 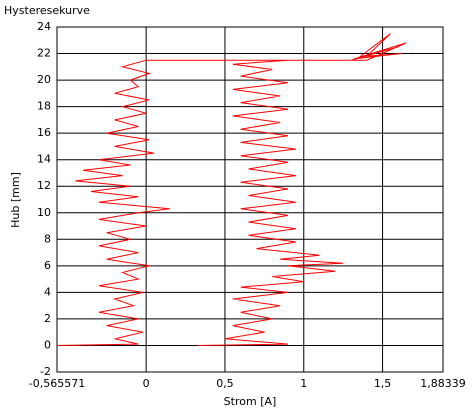 I want to click on x-axis-label: Strom [A], so click(x=250, y=401).